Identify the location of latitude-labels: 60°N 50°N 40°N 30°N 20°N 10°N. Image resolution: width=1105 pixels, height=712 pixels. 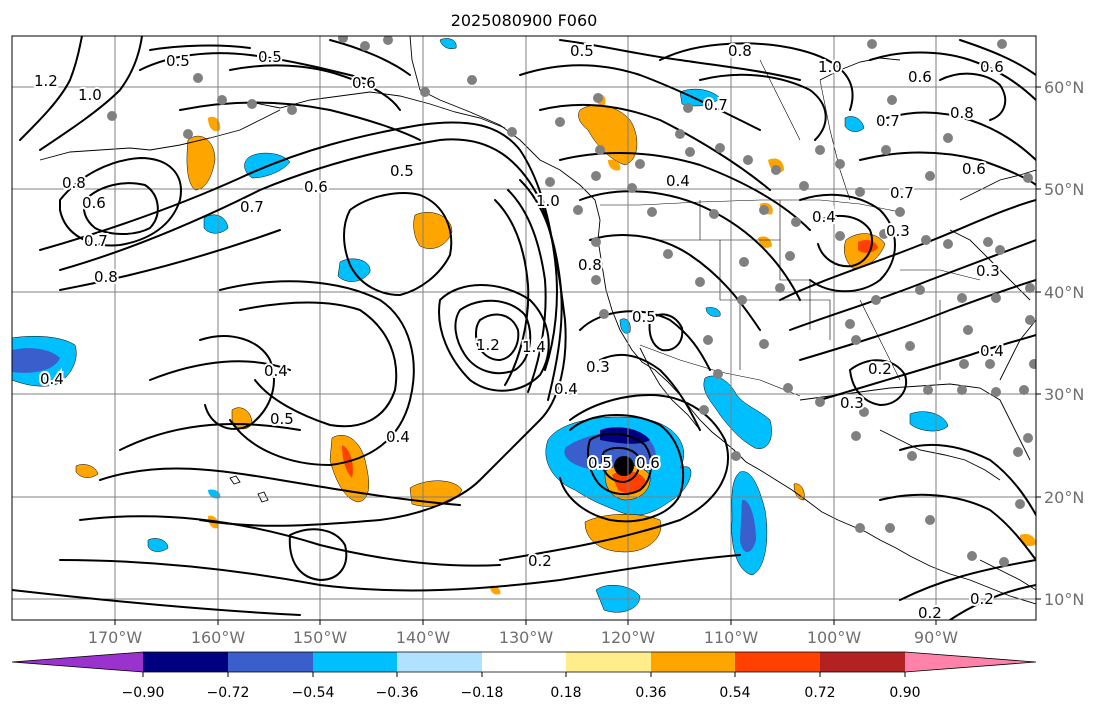
(1064, 343).